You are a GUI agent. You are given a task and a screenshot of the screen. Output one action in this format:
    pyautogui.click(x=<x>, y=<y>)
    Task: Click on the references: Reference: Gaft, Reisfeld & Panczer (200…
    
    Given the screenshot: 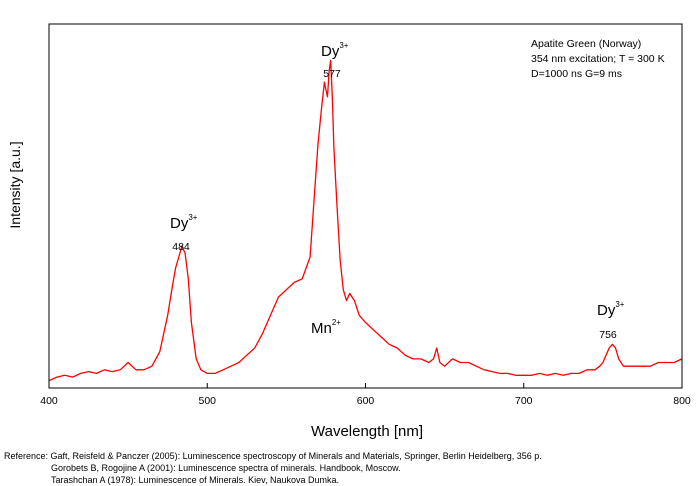 What is the action you would take?
    pyautogui.click(x=273, y=468)
    